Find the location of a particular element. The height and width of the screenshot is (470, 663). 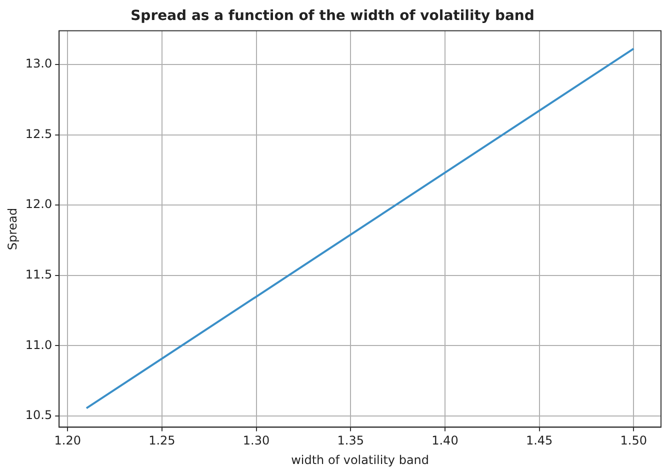

y-tick-label: 13.0 is located at coordinates (38, 63).